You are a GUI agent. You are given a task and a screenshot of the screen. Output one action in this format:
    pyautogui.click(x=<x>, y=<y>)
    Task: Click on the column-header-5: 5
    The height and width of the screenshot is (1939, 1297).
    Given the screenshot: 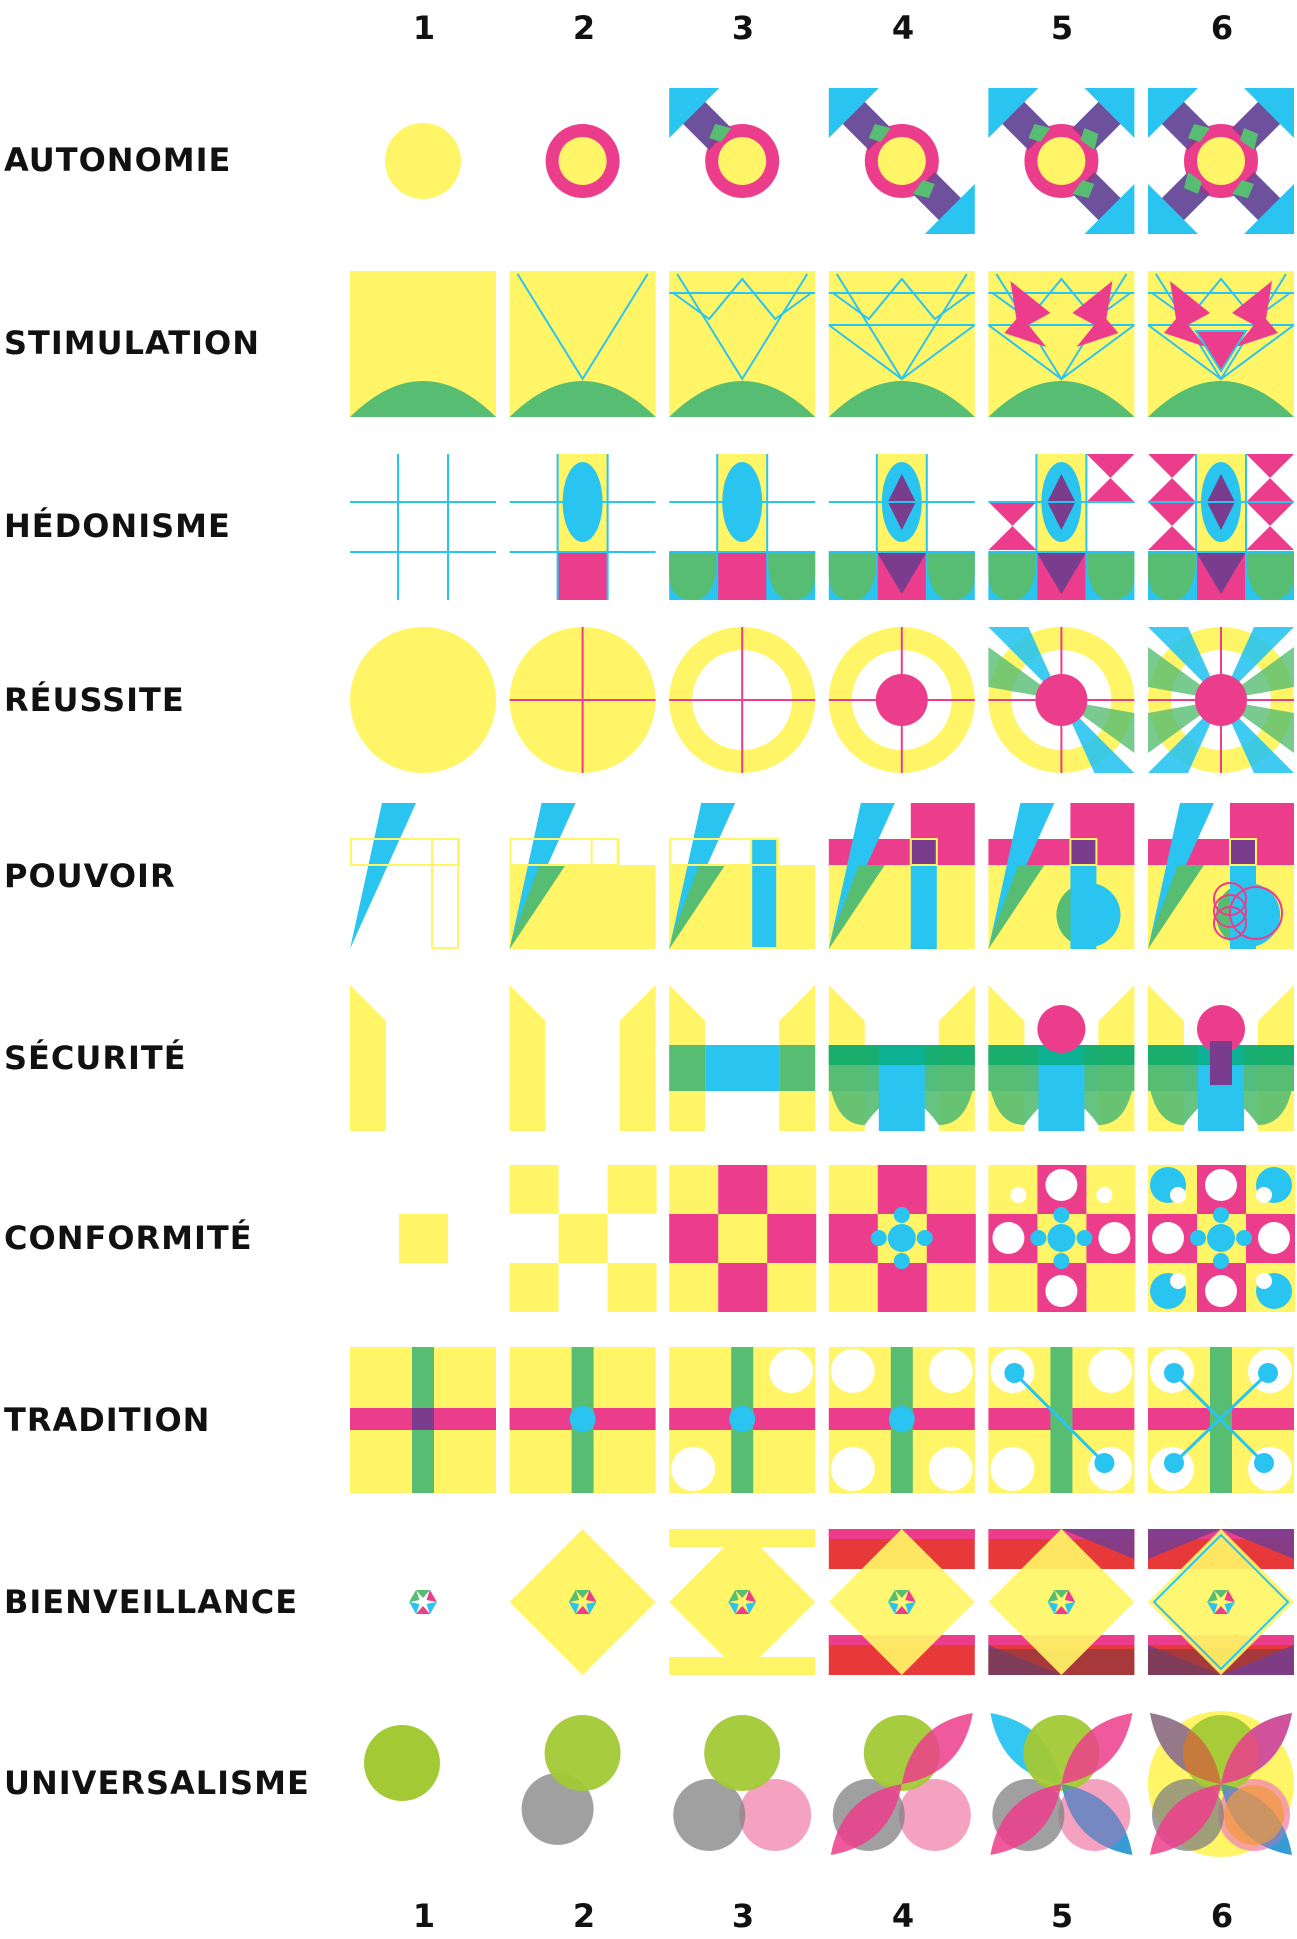 What is the action you would take?
    pyautogui.click(x=1062, y=28)
    